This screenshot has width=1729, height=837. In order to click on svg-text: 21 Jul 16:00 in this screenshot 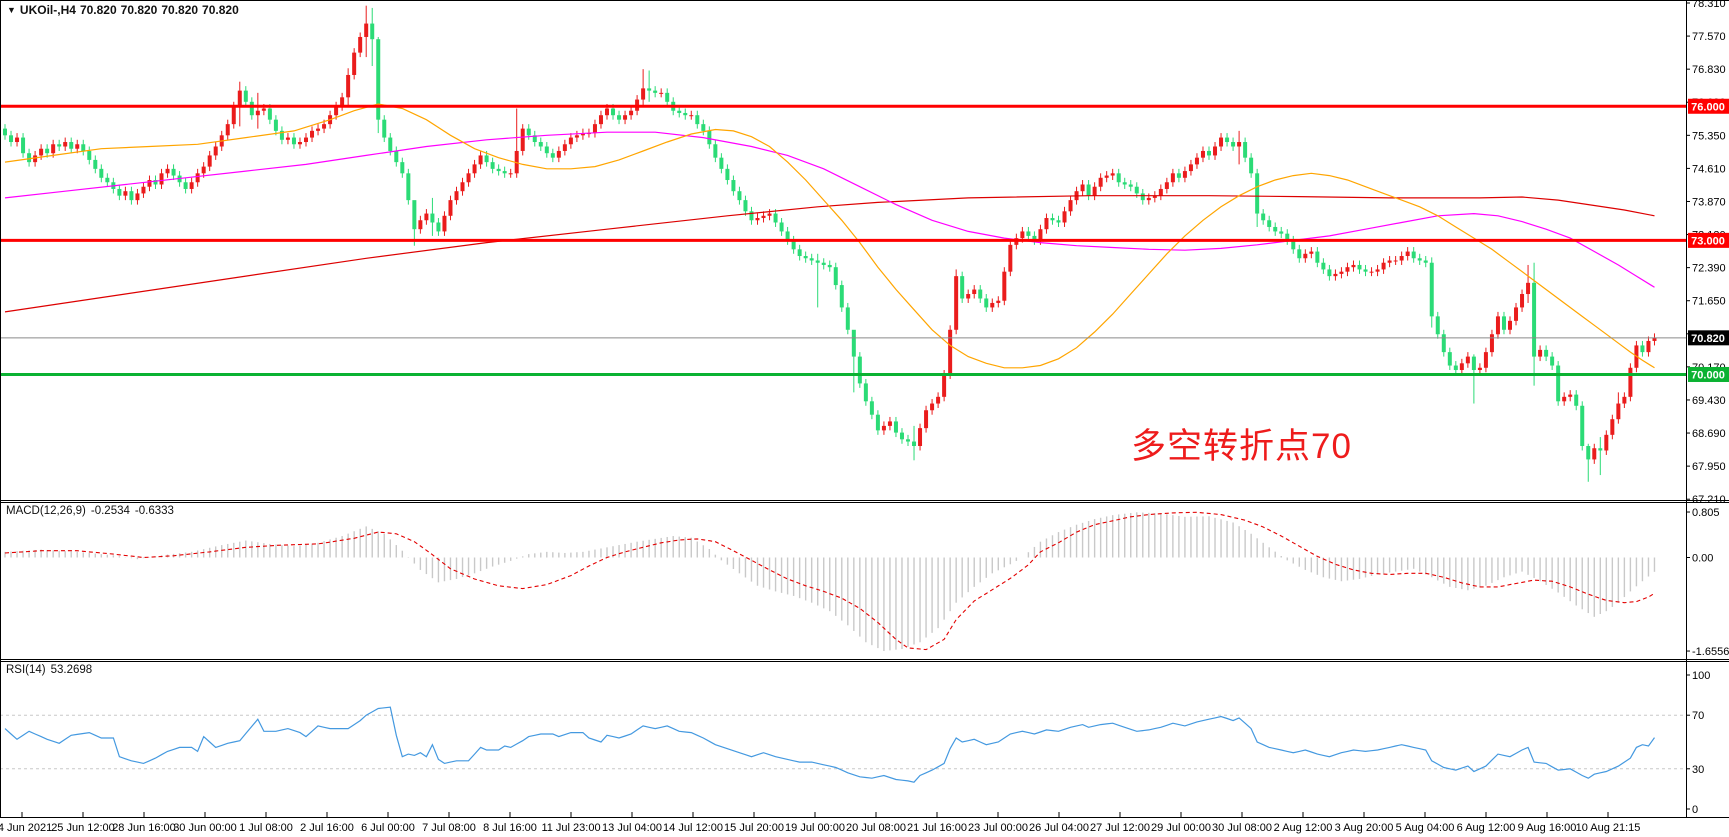, I will do `click(937, 828)`.